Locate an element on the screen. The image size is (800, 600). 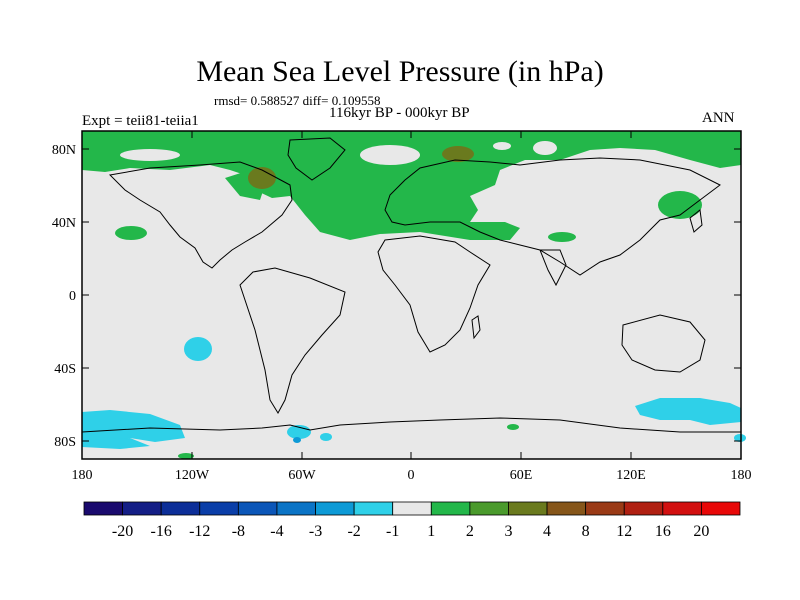
colorbar-label: -12 is located at coordinates (199, 531).